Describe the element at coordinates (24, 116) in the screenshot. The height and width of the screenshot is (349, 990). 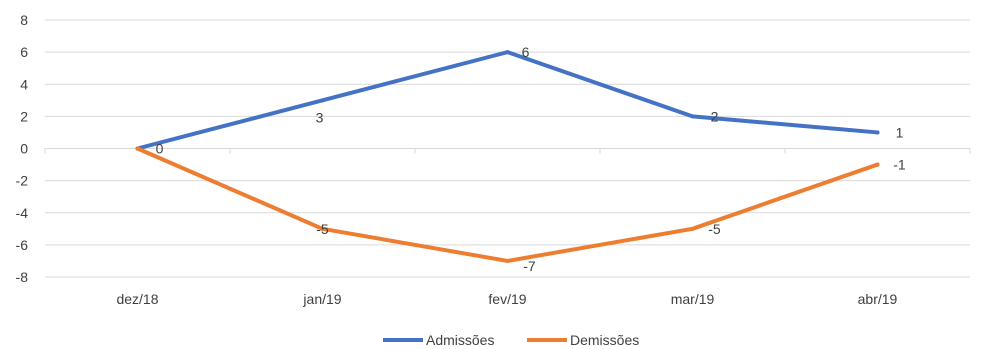
I see `y-tick-label: 2` at that location.